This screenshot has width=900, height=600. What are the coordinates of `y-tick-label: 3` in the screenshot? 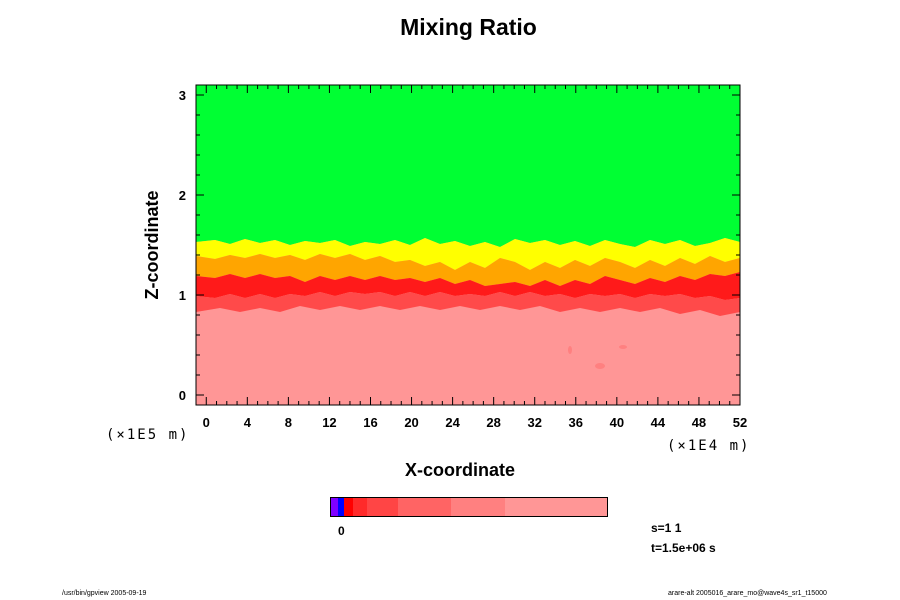 It's located at (182, 95).